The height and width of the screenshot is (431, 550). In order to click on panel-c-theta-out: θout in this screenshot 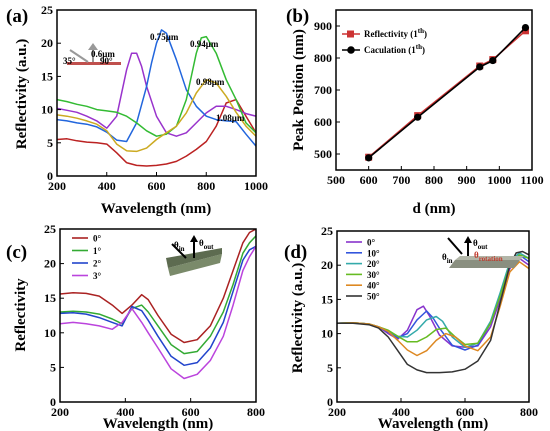, I will do `click(206, 244)`.